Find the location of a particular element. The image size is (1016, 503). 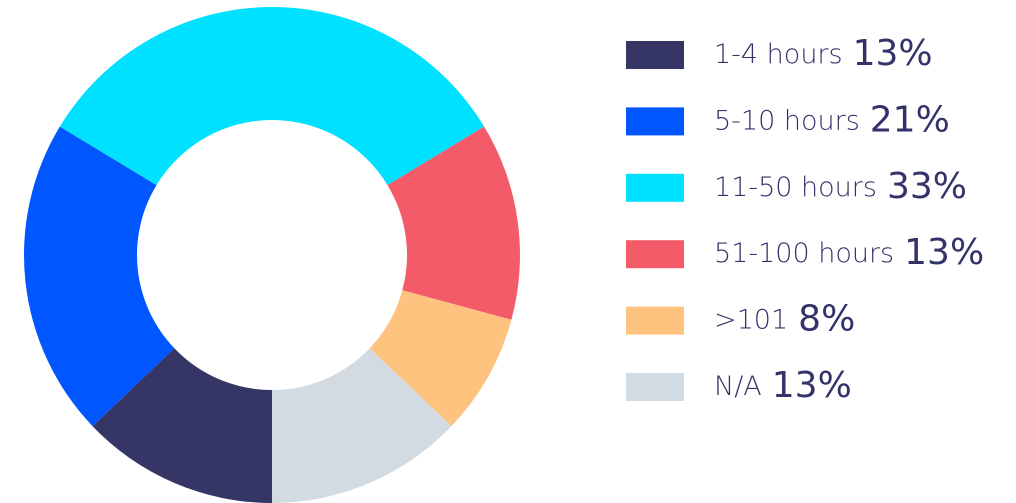

legend-entry: 11-50 hours 33% is located at coordinates (840, 186).